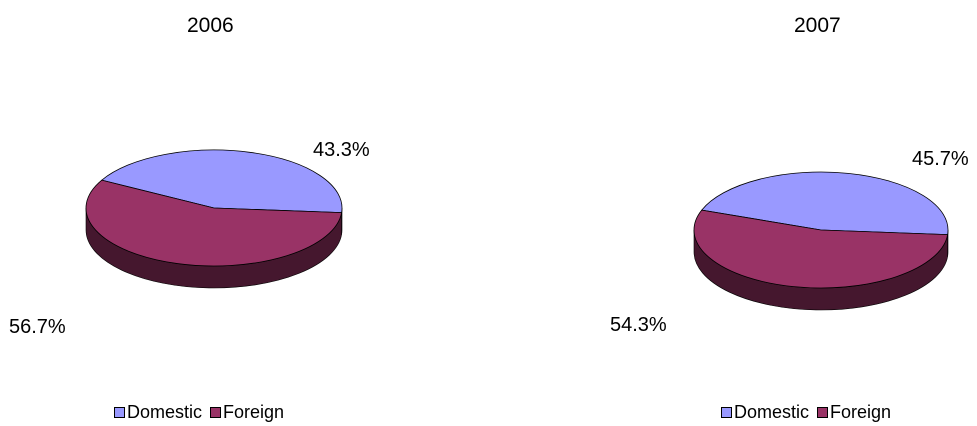  What do you see at coordinates (210, 25) in the screenshot?
I see `chart-title: 2006` at bounding box center [210, 25].